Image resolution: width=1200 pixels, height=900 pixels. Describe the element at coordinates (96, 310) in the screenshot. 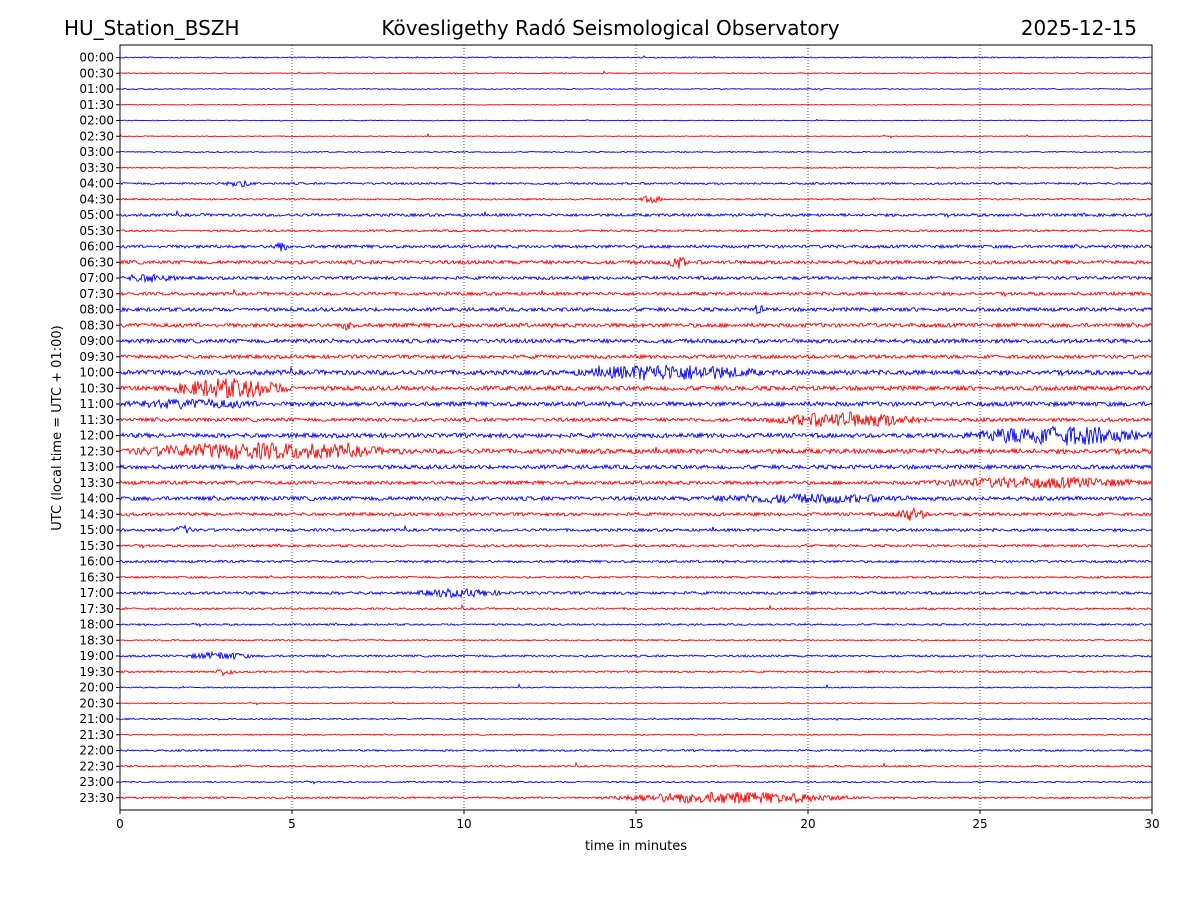

I see `y-tick-label: 08:00` at that location.